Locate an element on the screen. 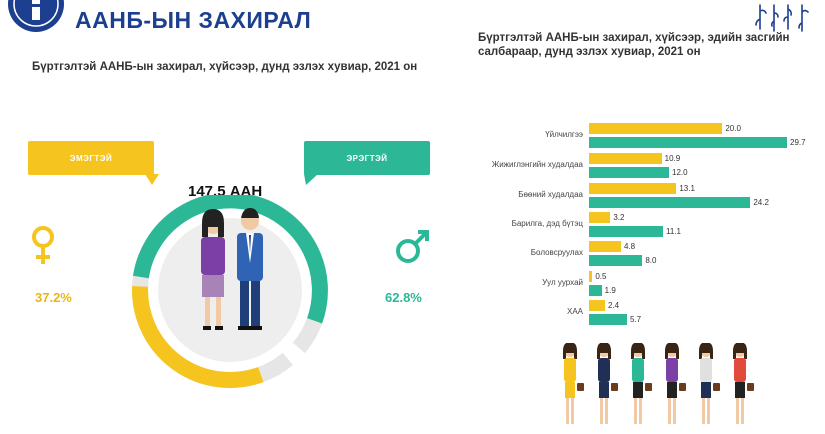 This screenshot has height=434, width=825. bar-value-label: 24.2 is located at coordinates (761, 202).